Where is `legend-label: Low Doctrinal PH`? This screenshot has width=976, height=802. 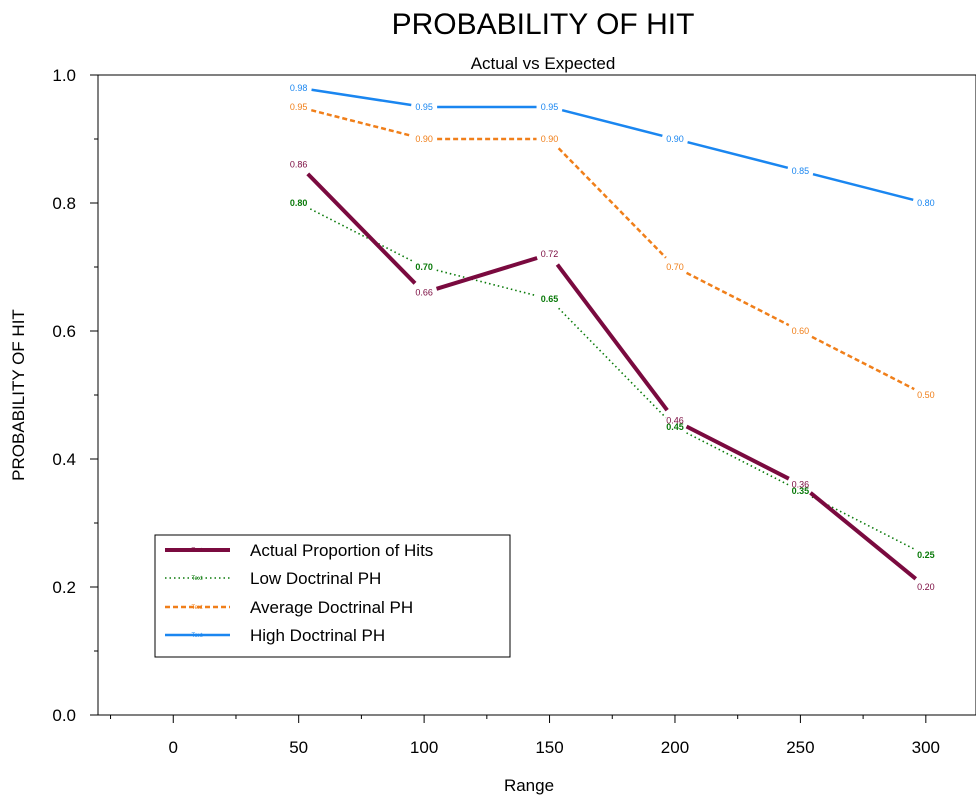
legend-label: Low Doctrinal PH is located at coordinates (315, 578).